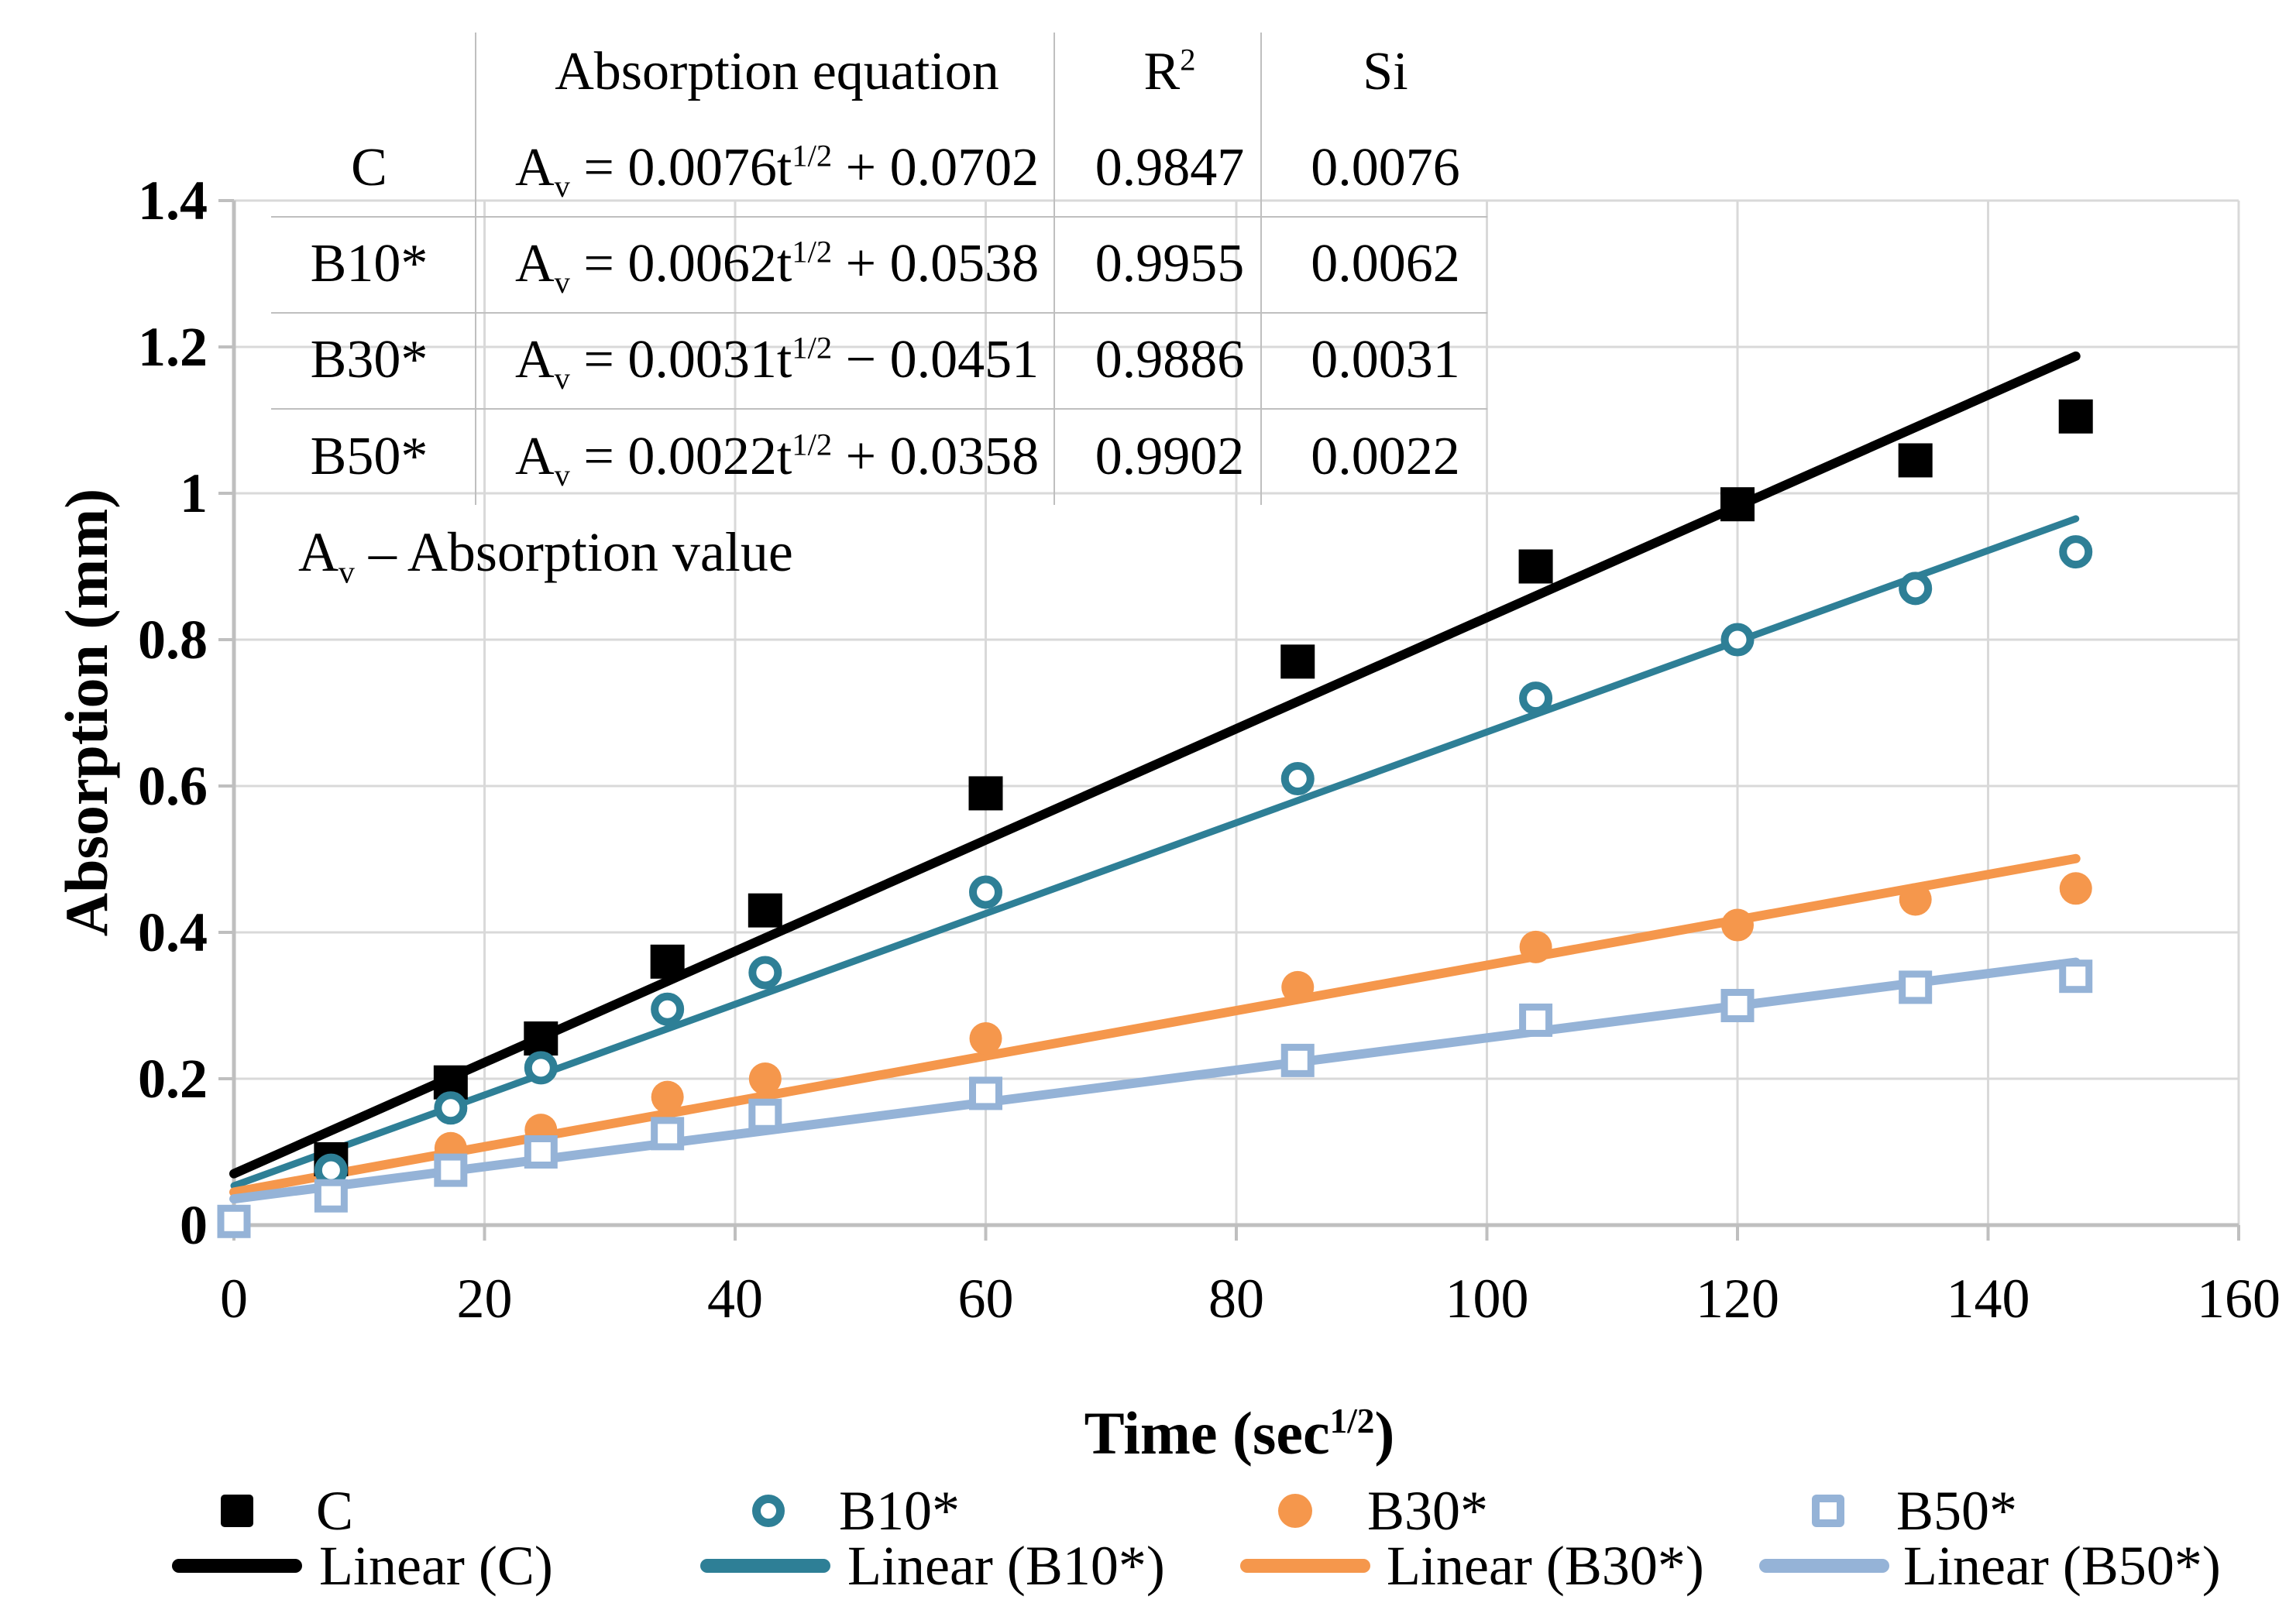 The height and width of the screenshot is (1603, 2296). Describe the element at coordinates (2239, 1299) in the screenshot. I see `x-tick-label: 160` at that location.